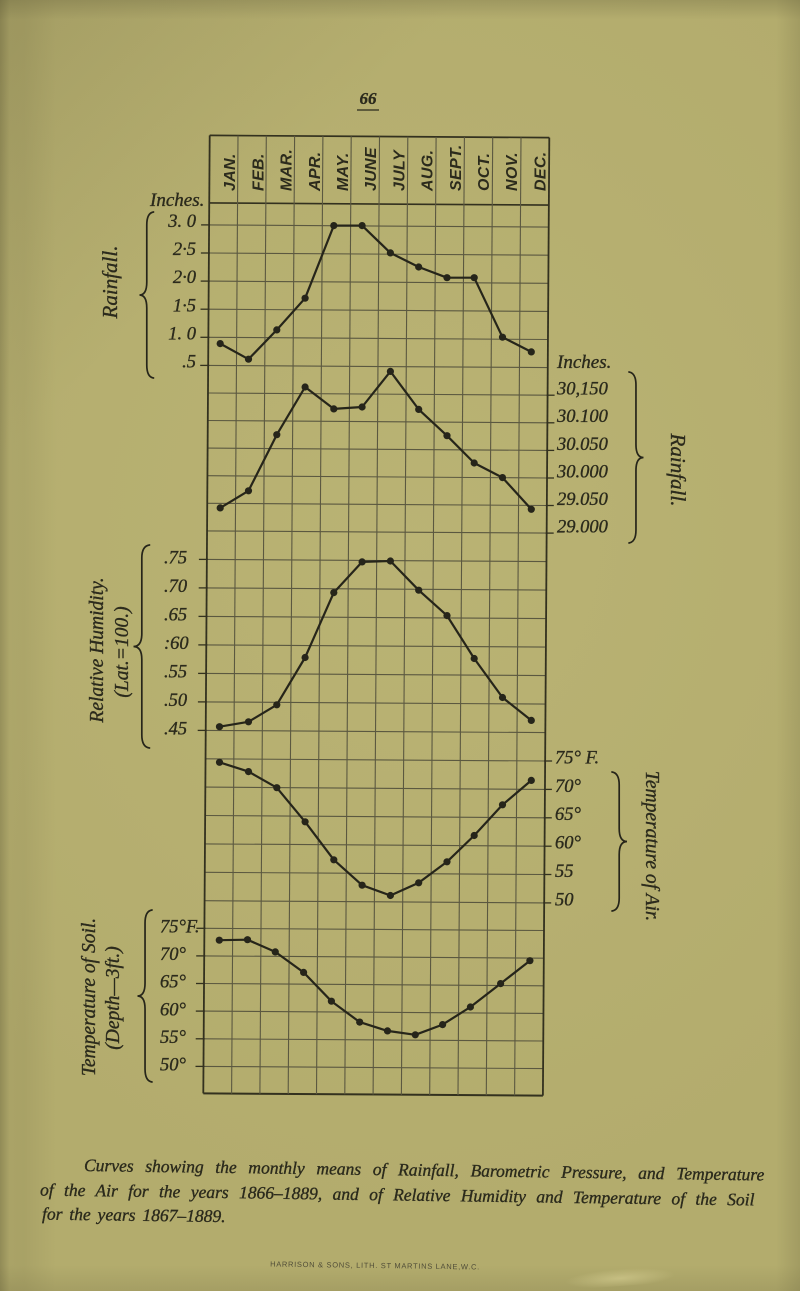 The image size is (800, 1291). I want to click on svg-text: 1·5, so click(184, 306).